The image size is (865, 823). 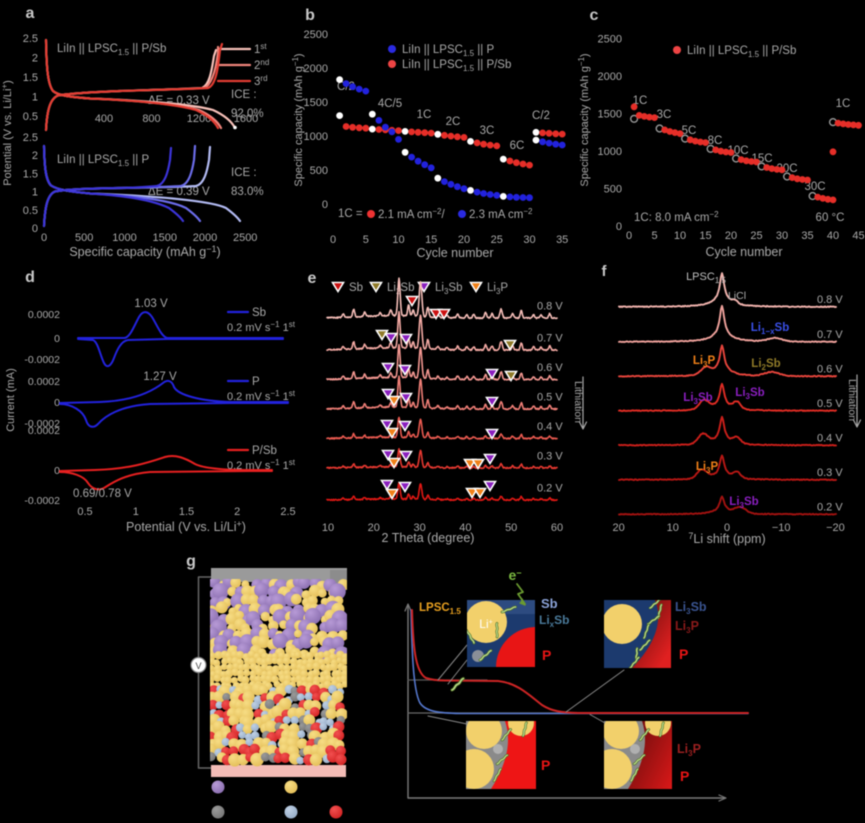 I want to click on svg-text: 25, so click(x=756, y=236).